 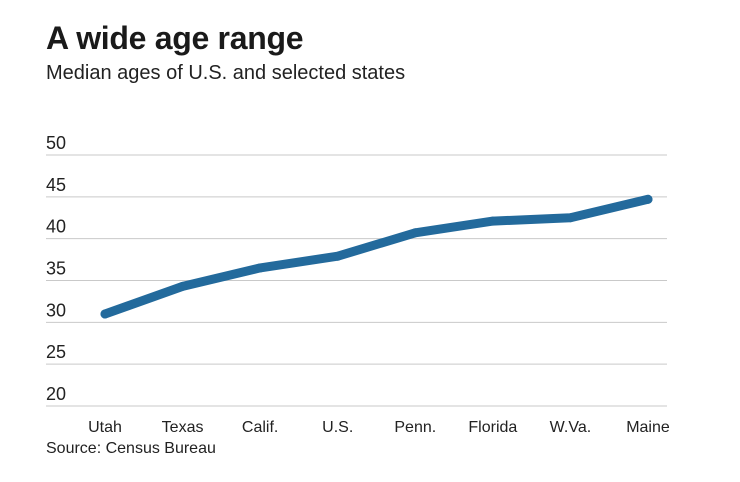 I want to click on y-tick-label: 45, so click(x=56, y=185).